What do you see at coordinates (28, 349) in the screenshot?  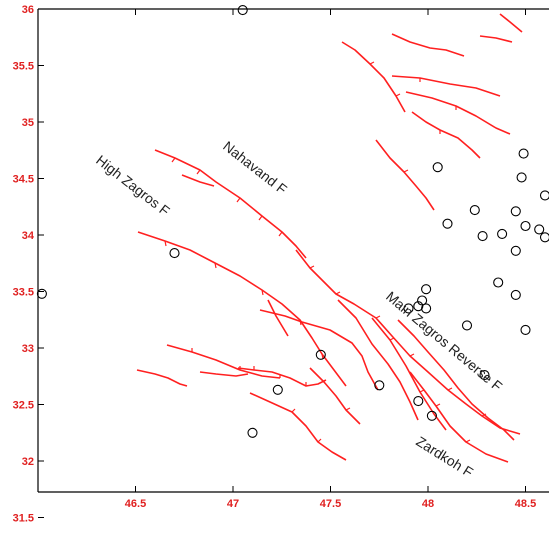 I see `y-tick-label: 33` at bounding box center [28, 349].